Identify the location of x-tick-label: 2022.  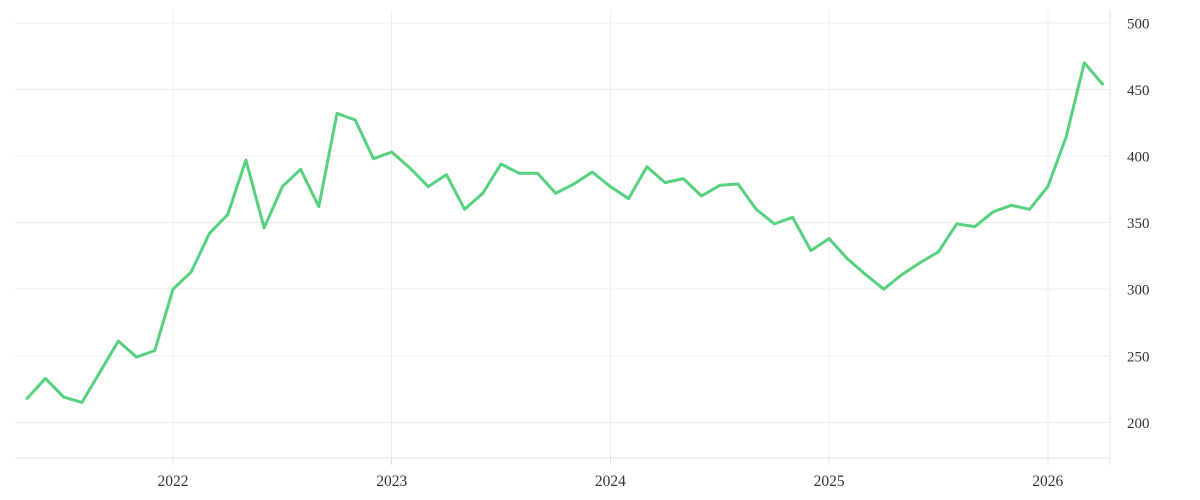
(173, 481).